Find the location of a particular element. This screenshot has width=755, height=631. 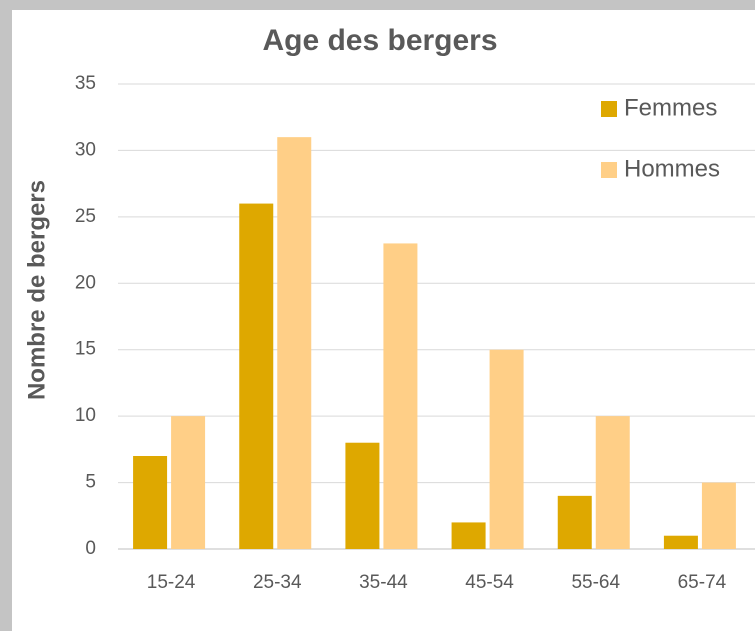

legend-label: Hommes is located at coordinates (672, 168).